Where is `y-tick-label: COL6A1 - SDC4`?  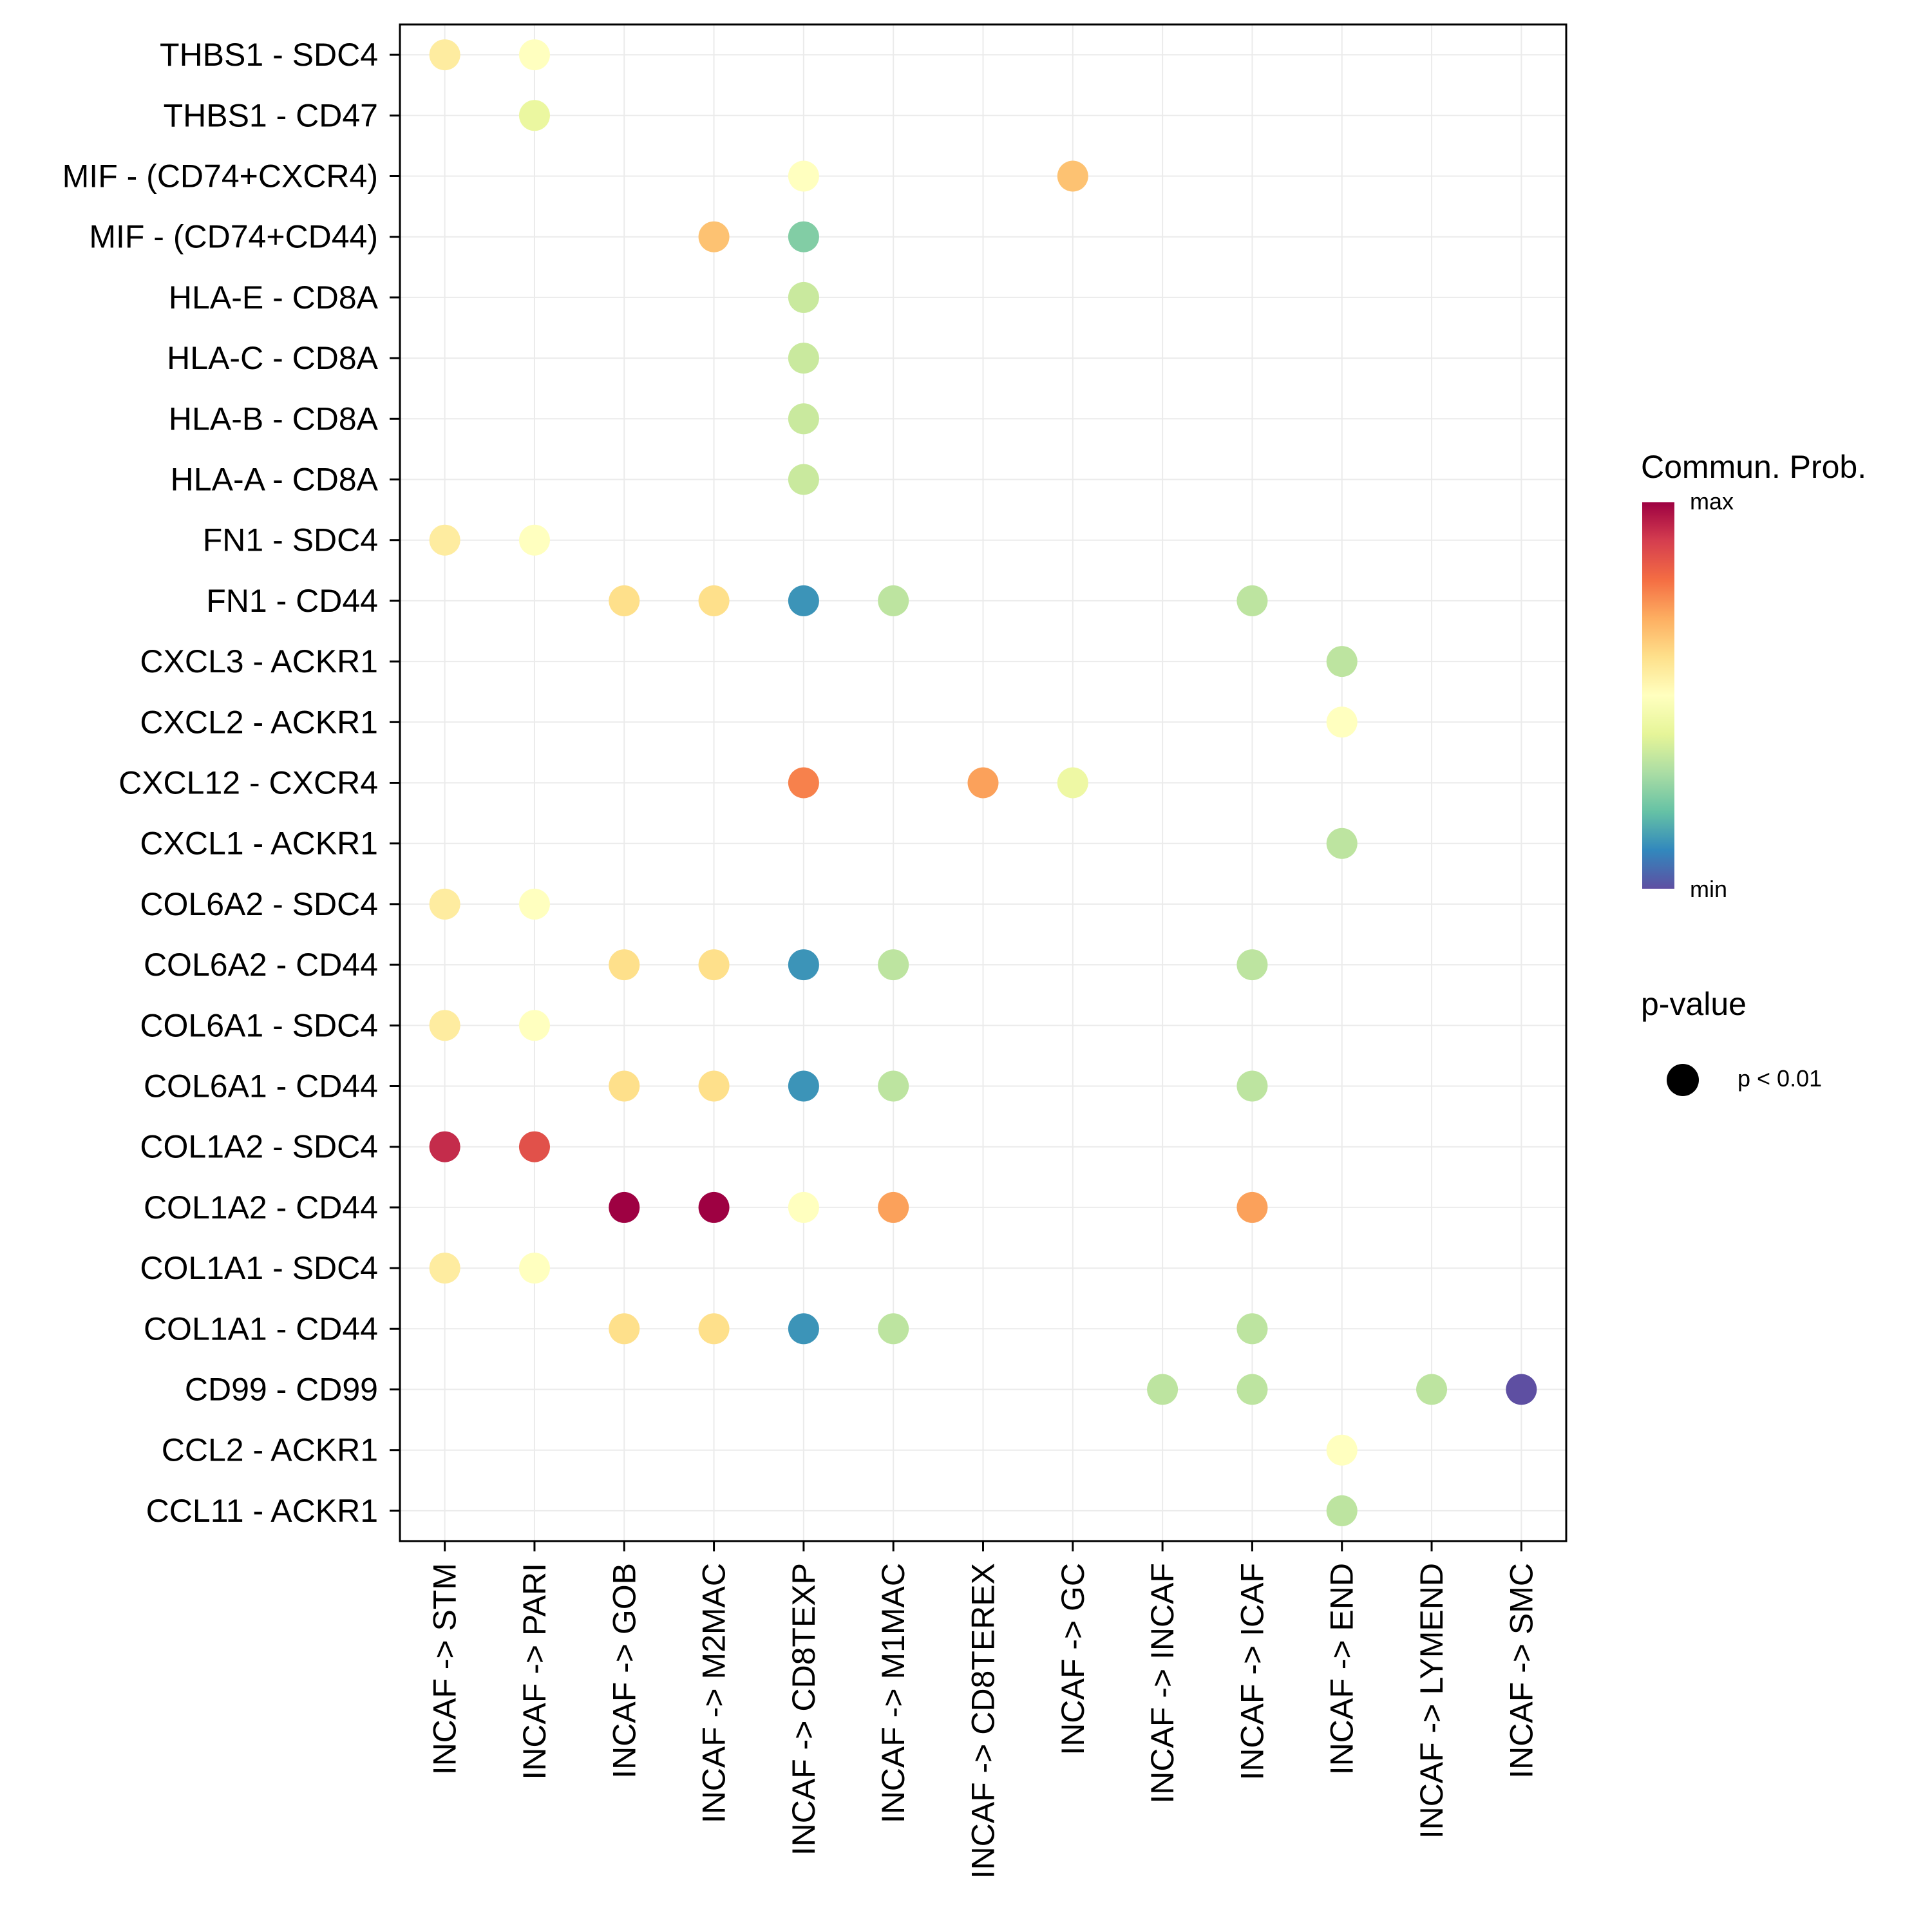
y-tick-label: COL6A1 - SDC4 is located at coordinates (259, 1025).